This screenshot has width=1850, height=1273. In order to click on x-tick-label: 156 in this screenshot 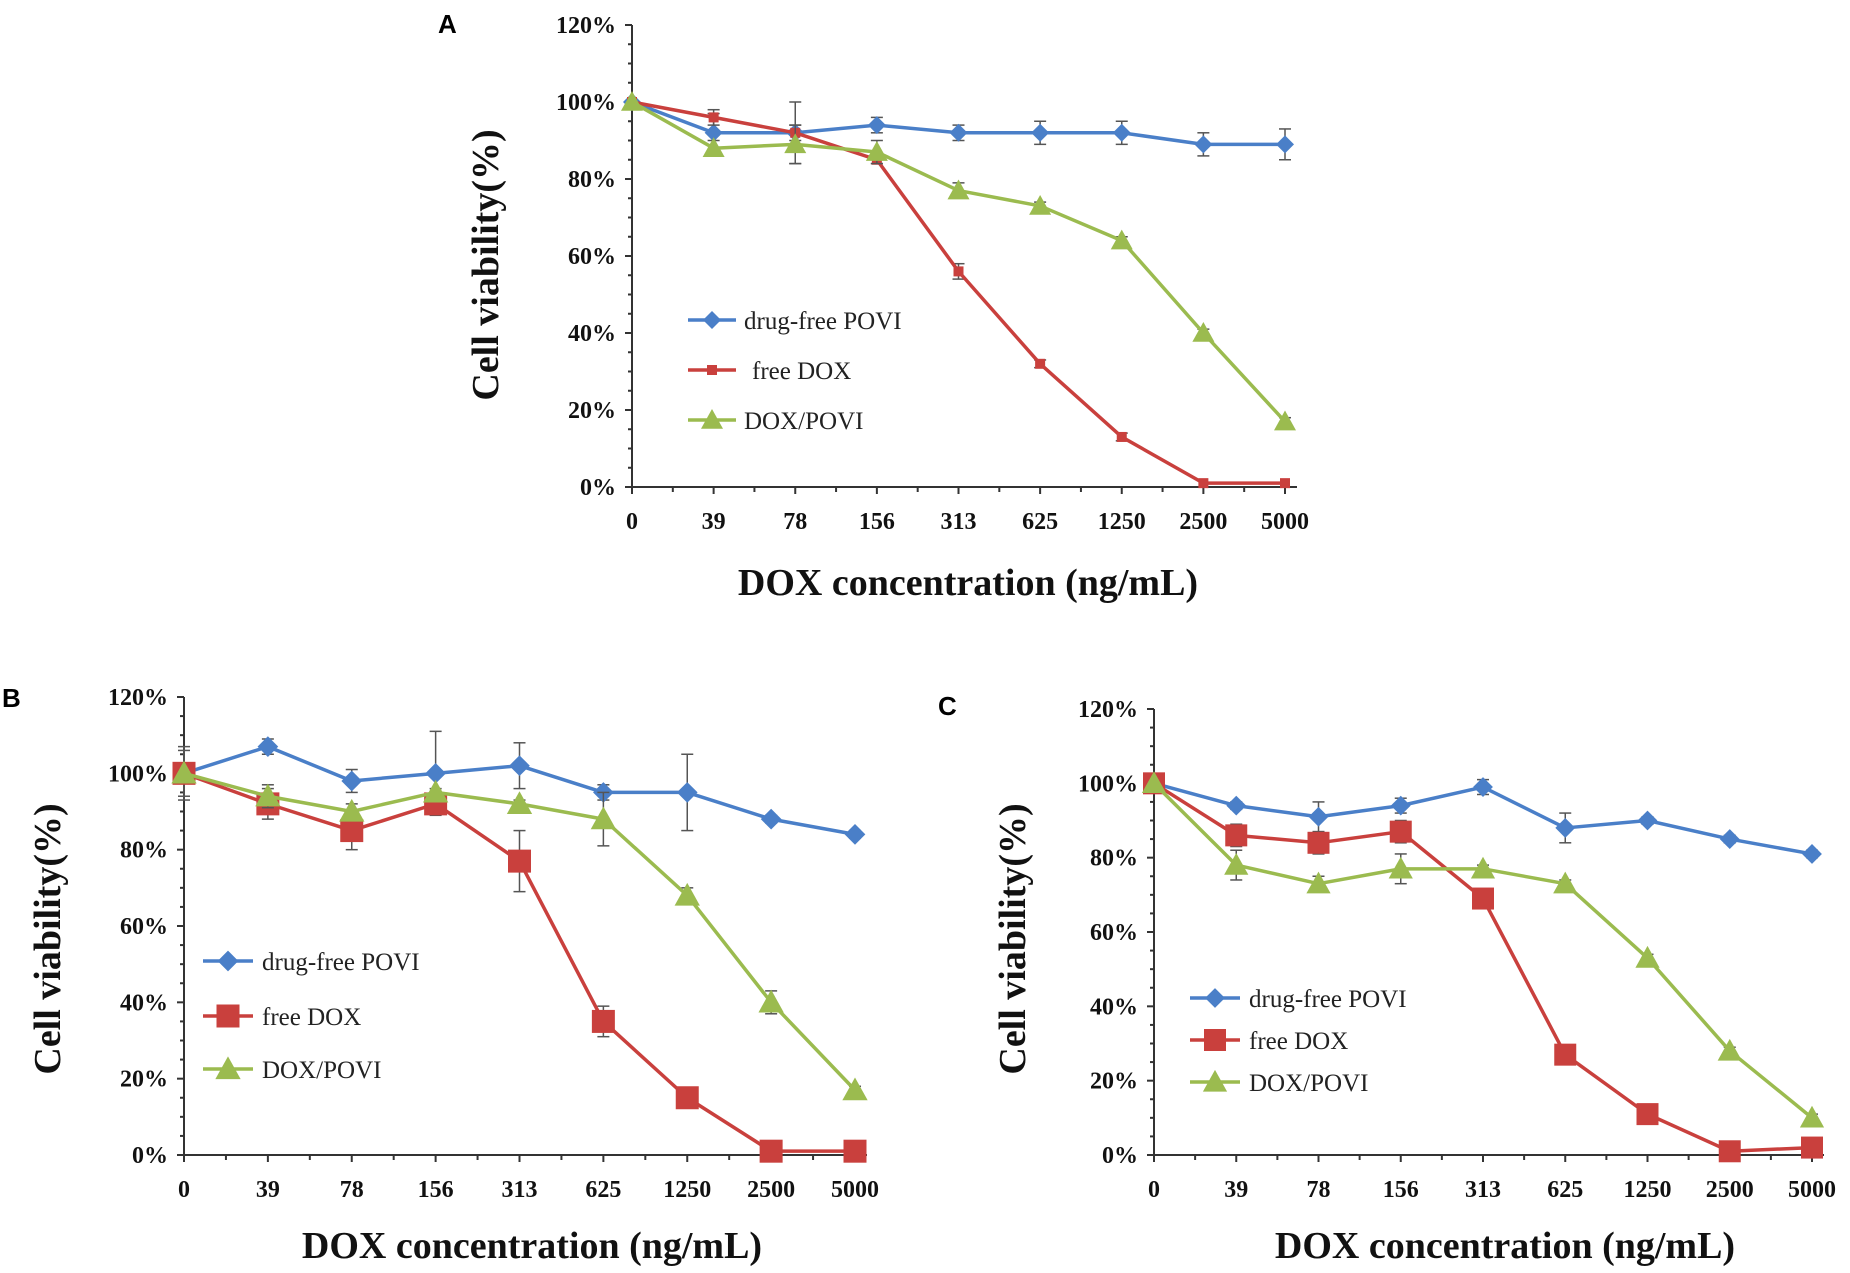, I will do `click(1401, 1190)`.